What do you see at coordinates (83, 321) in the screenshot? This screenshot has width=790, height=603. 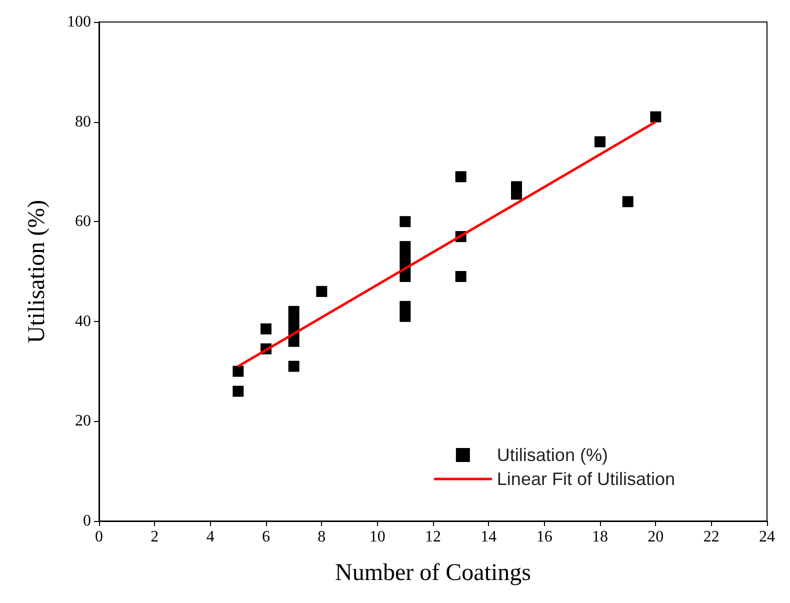 I see `y-tick-label: 40` at bounding box center [83, 321].